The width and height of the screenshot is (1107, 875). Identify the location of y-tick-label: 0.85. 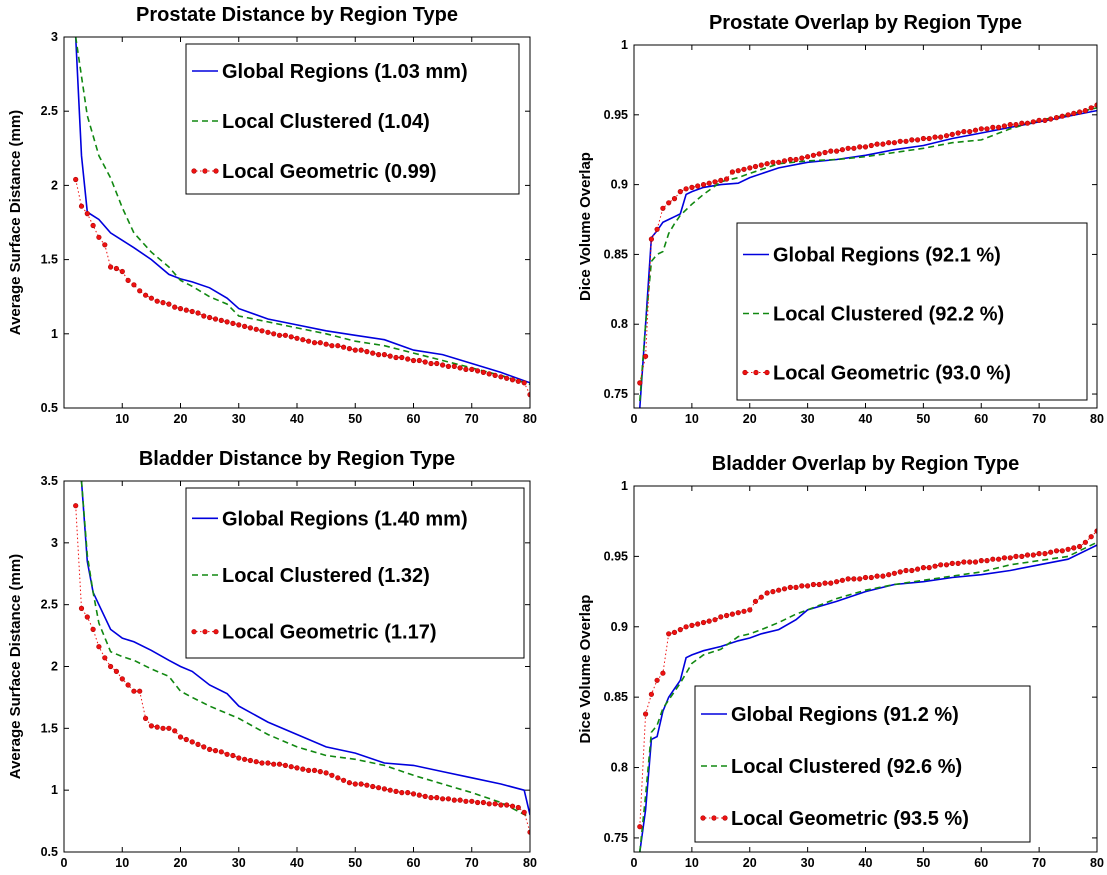
(616, 254).